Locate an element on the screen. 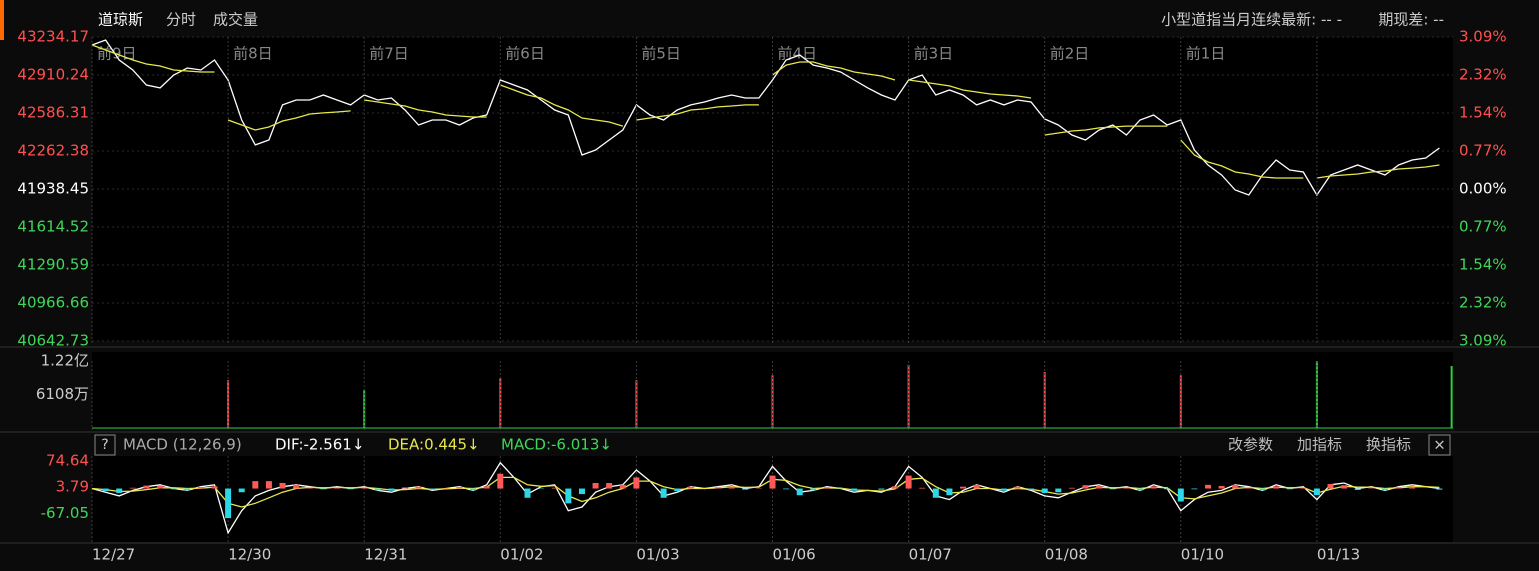  x-tick-label: 01/10 is located at coordinates (1202, 555).